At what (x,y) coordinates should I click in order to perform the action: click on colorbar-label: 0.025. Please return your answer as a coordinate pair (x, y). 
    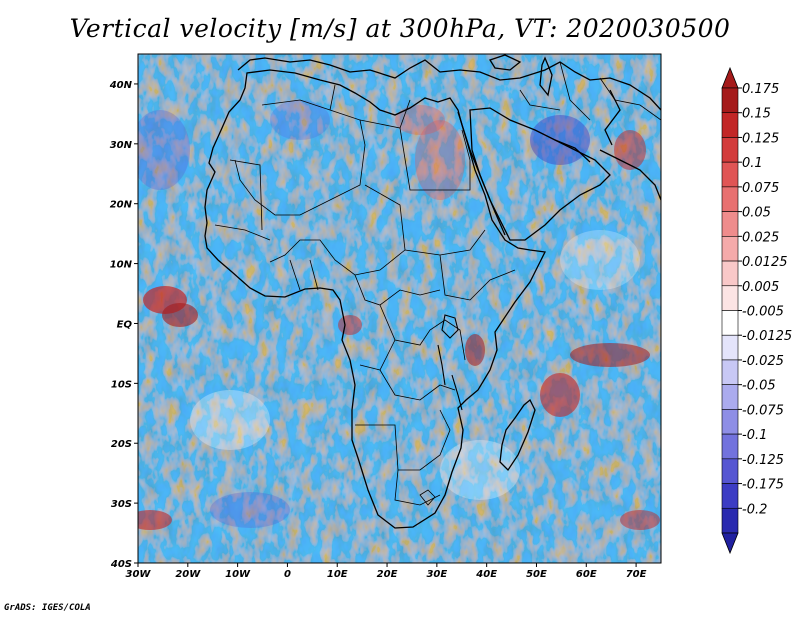
    Looking at the image, I should click on (760, 237).